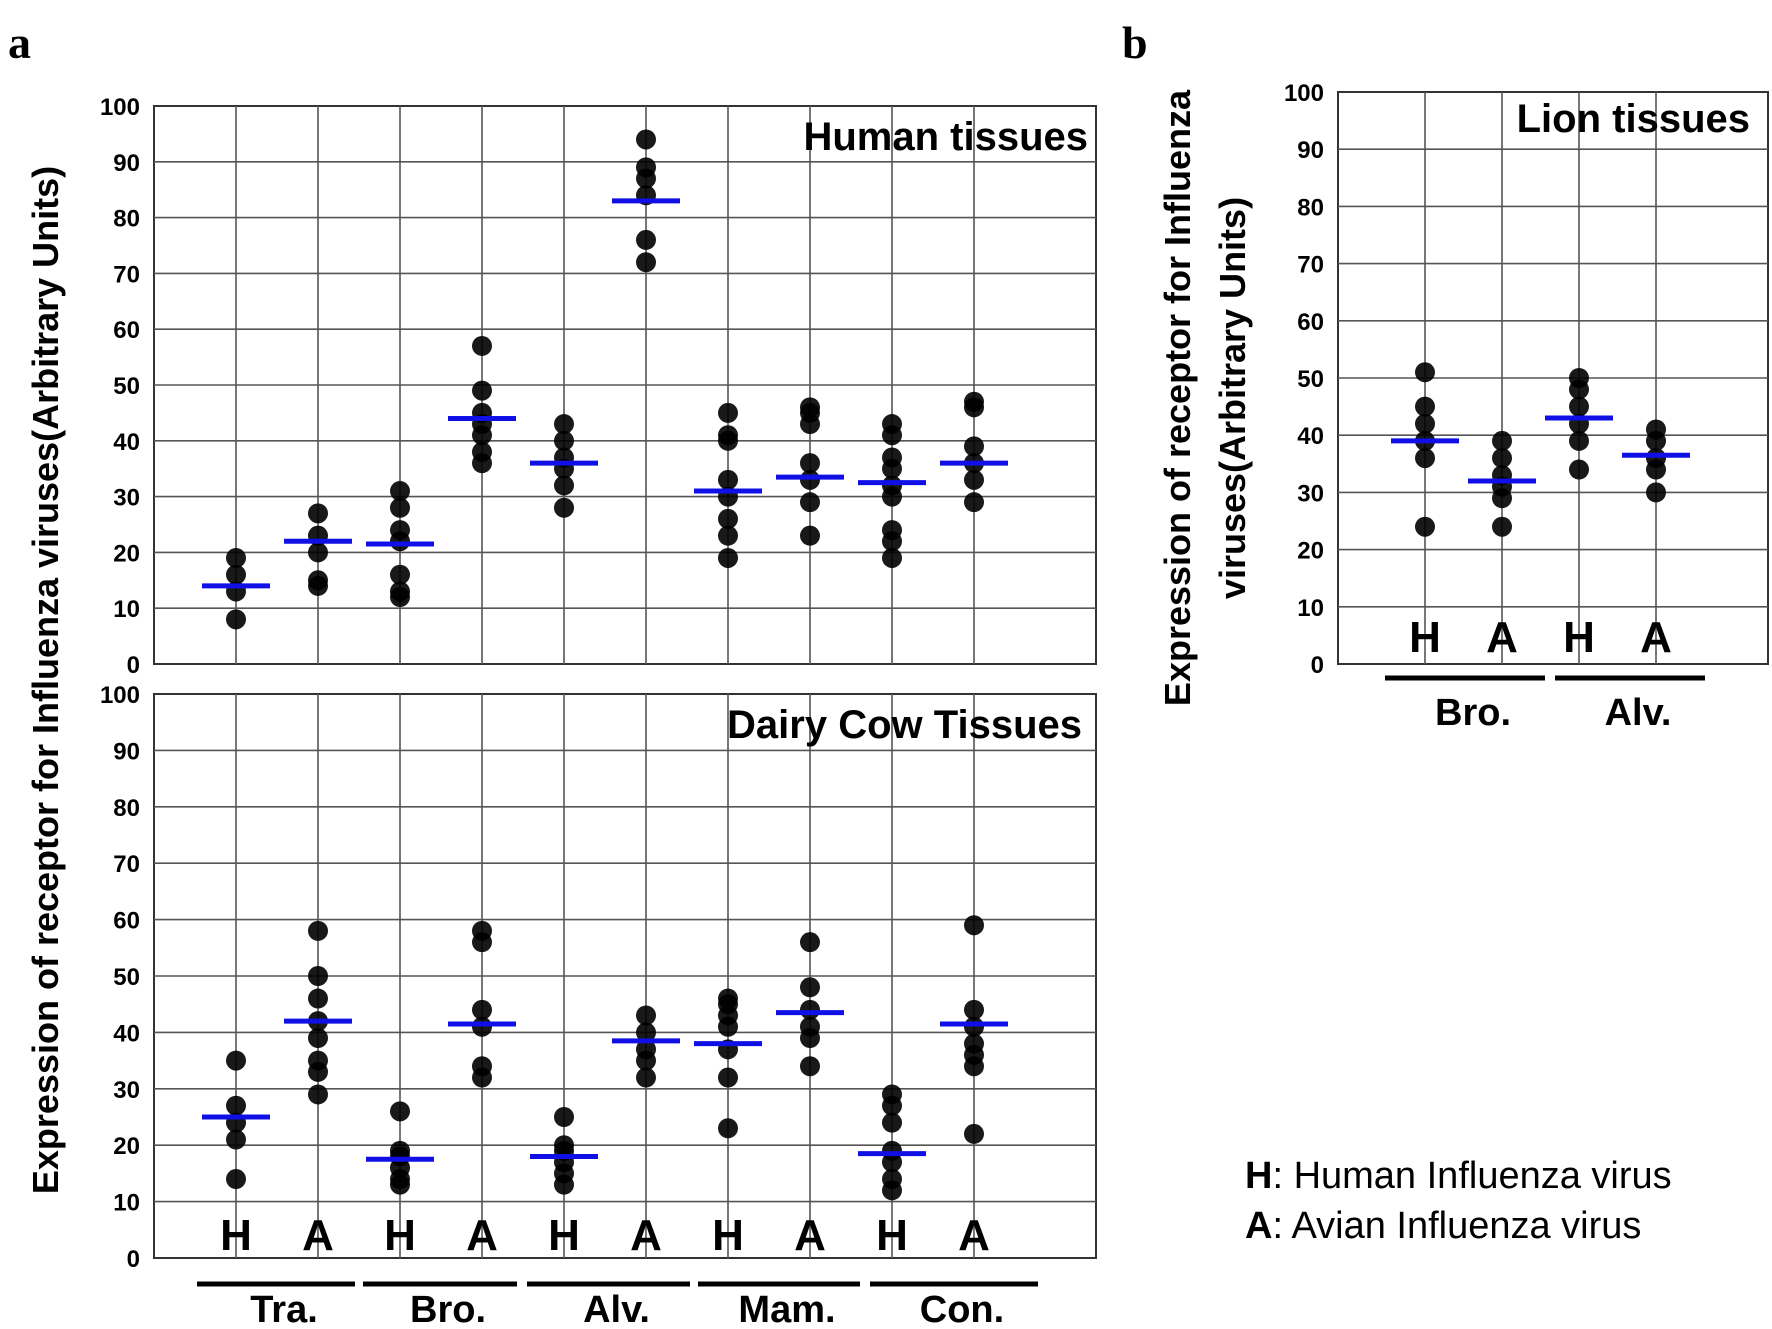  Describe the element at coordinates (962, 1309) in the screenshot. I see `group-label: Con.` at that location.